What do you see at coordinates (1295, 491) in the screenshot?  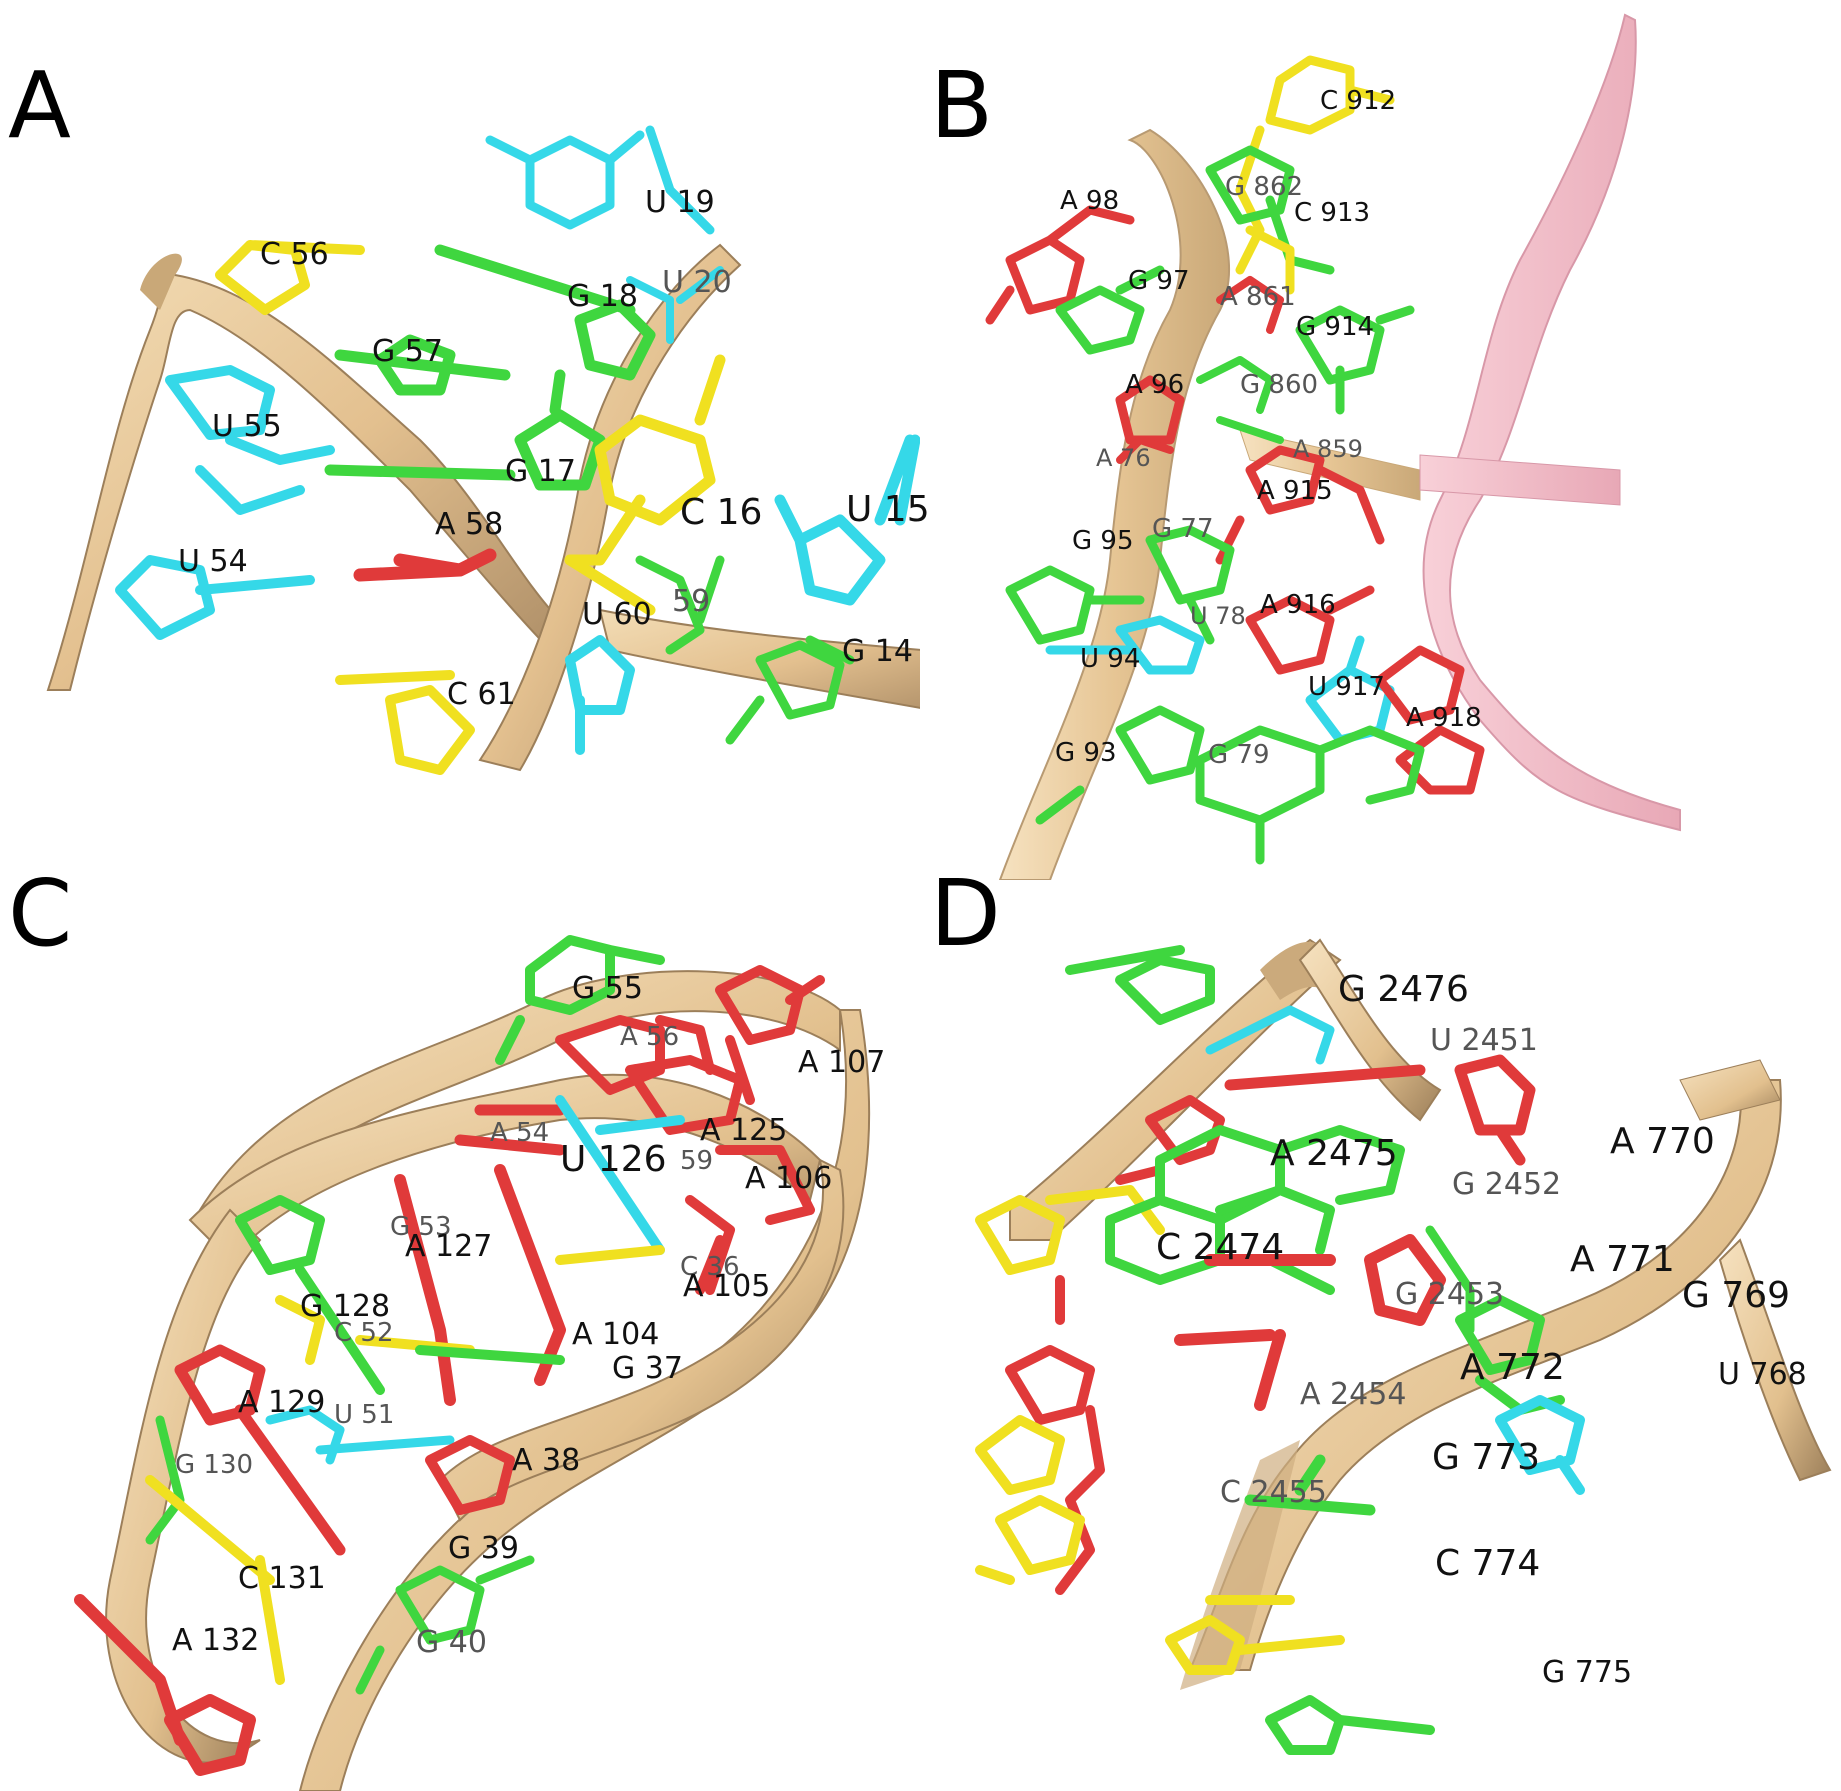 I see `residue-label: A 915` at bounding box center [1295, 491].